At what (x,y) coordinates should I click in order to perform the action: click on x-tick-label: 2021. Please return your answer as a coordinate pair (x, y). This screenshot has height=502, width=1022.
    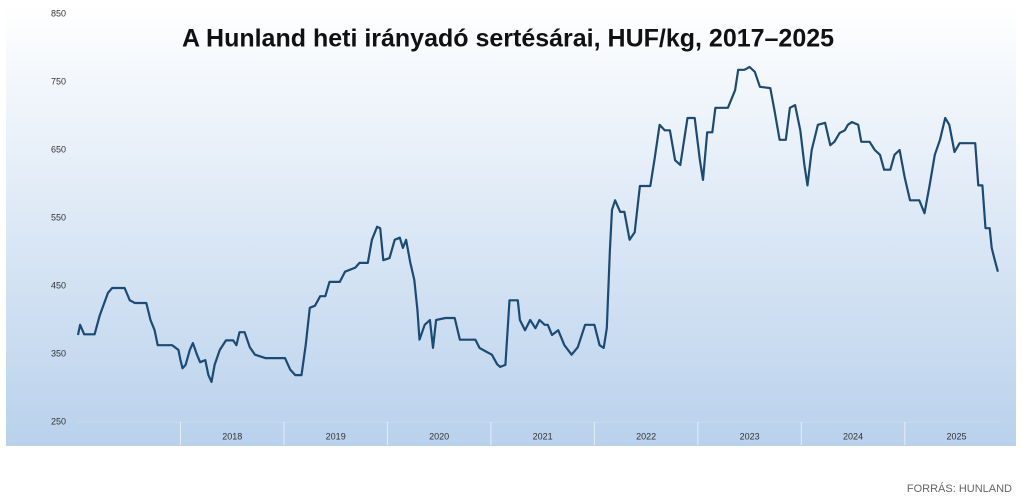
    Looking at the image, I should click on (543, 436).